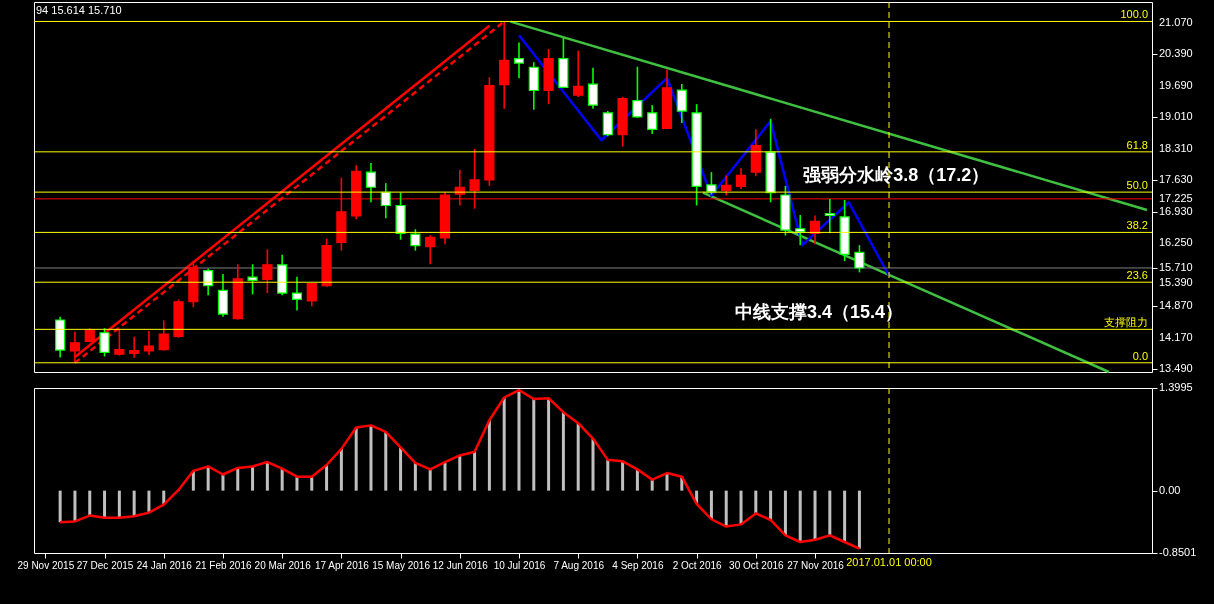 The image size is (1214, 604). Describe the element at coordinates (519, 565) in the screenshot. I see `x-tick-label: 10 Jul 2016` at that location.